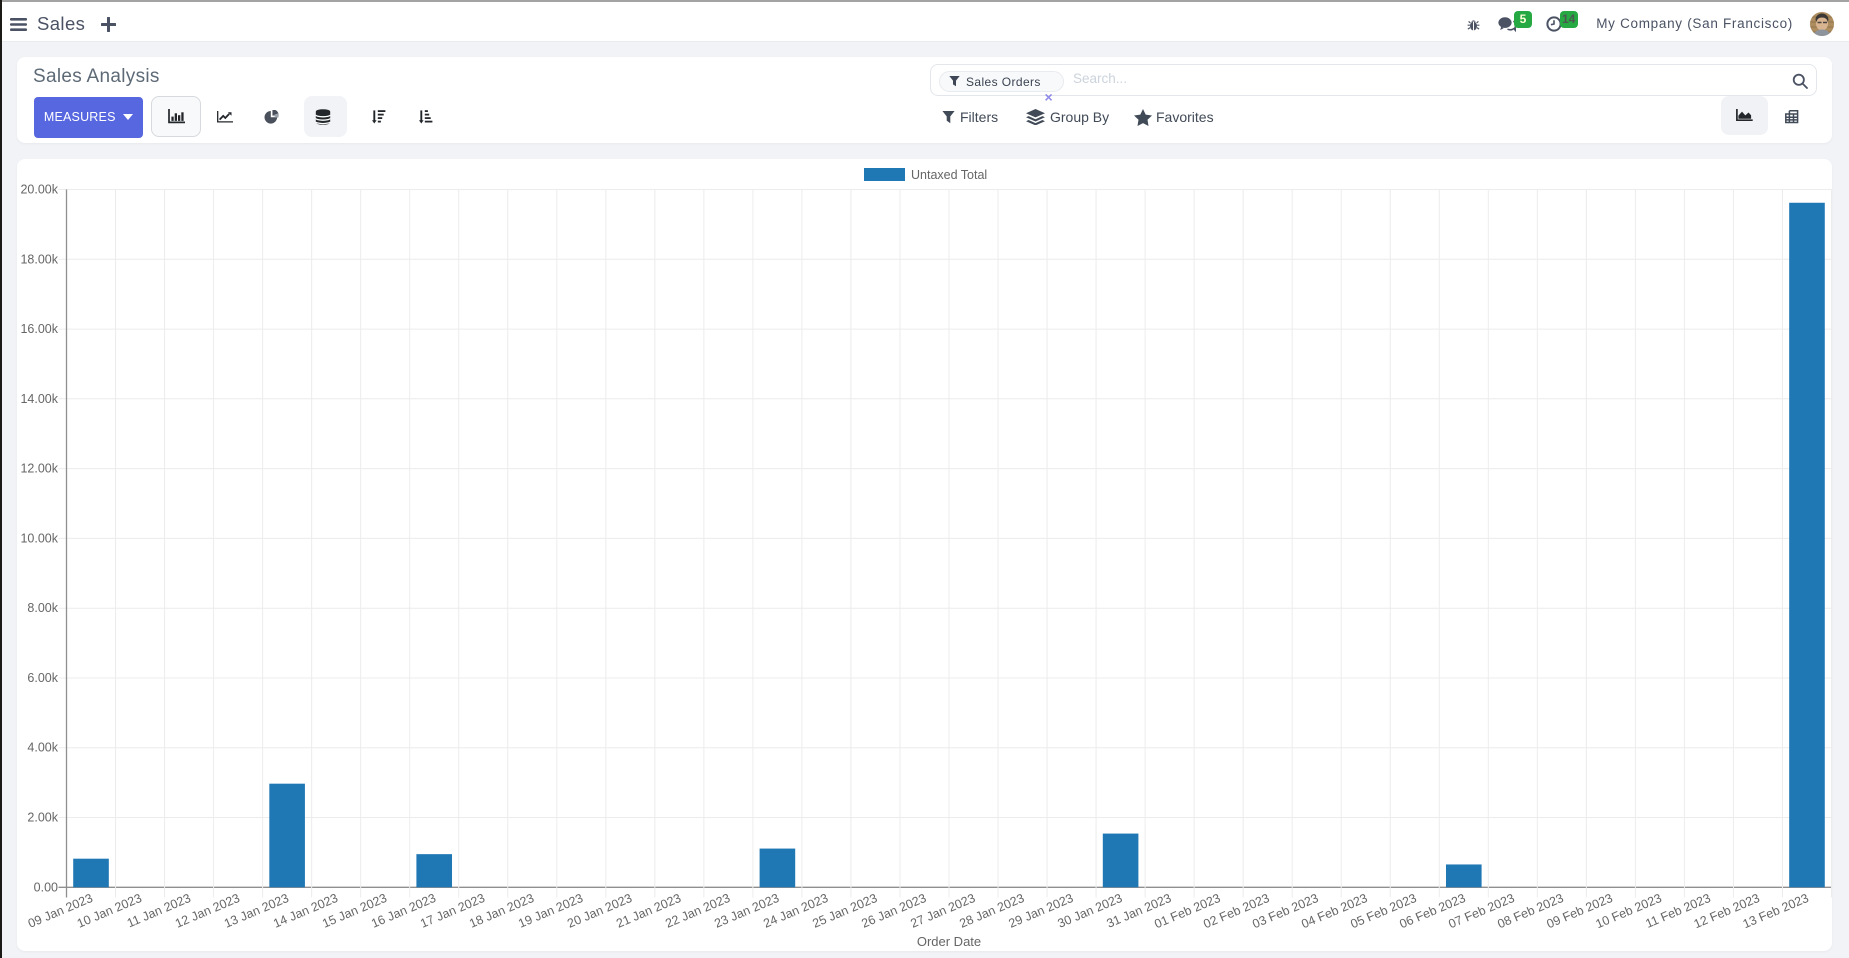 This screenshot has height=958, width=1849. Describe the element at coordinates (39, 190) in the screenshot. I see `svg-text: 20.00k` at that location.